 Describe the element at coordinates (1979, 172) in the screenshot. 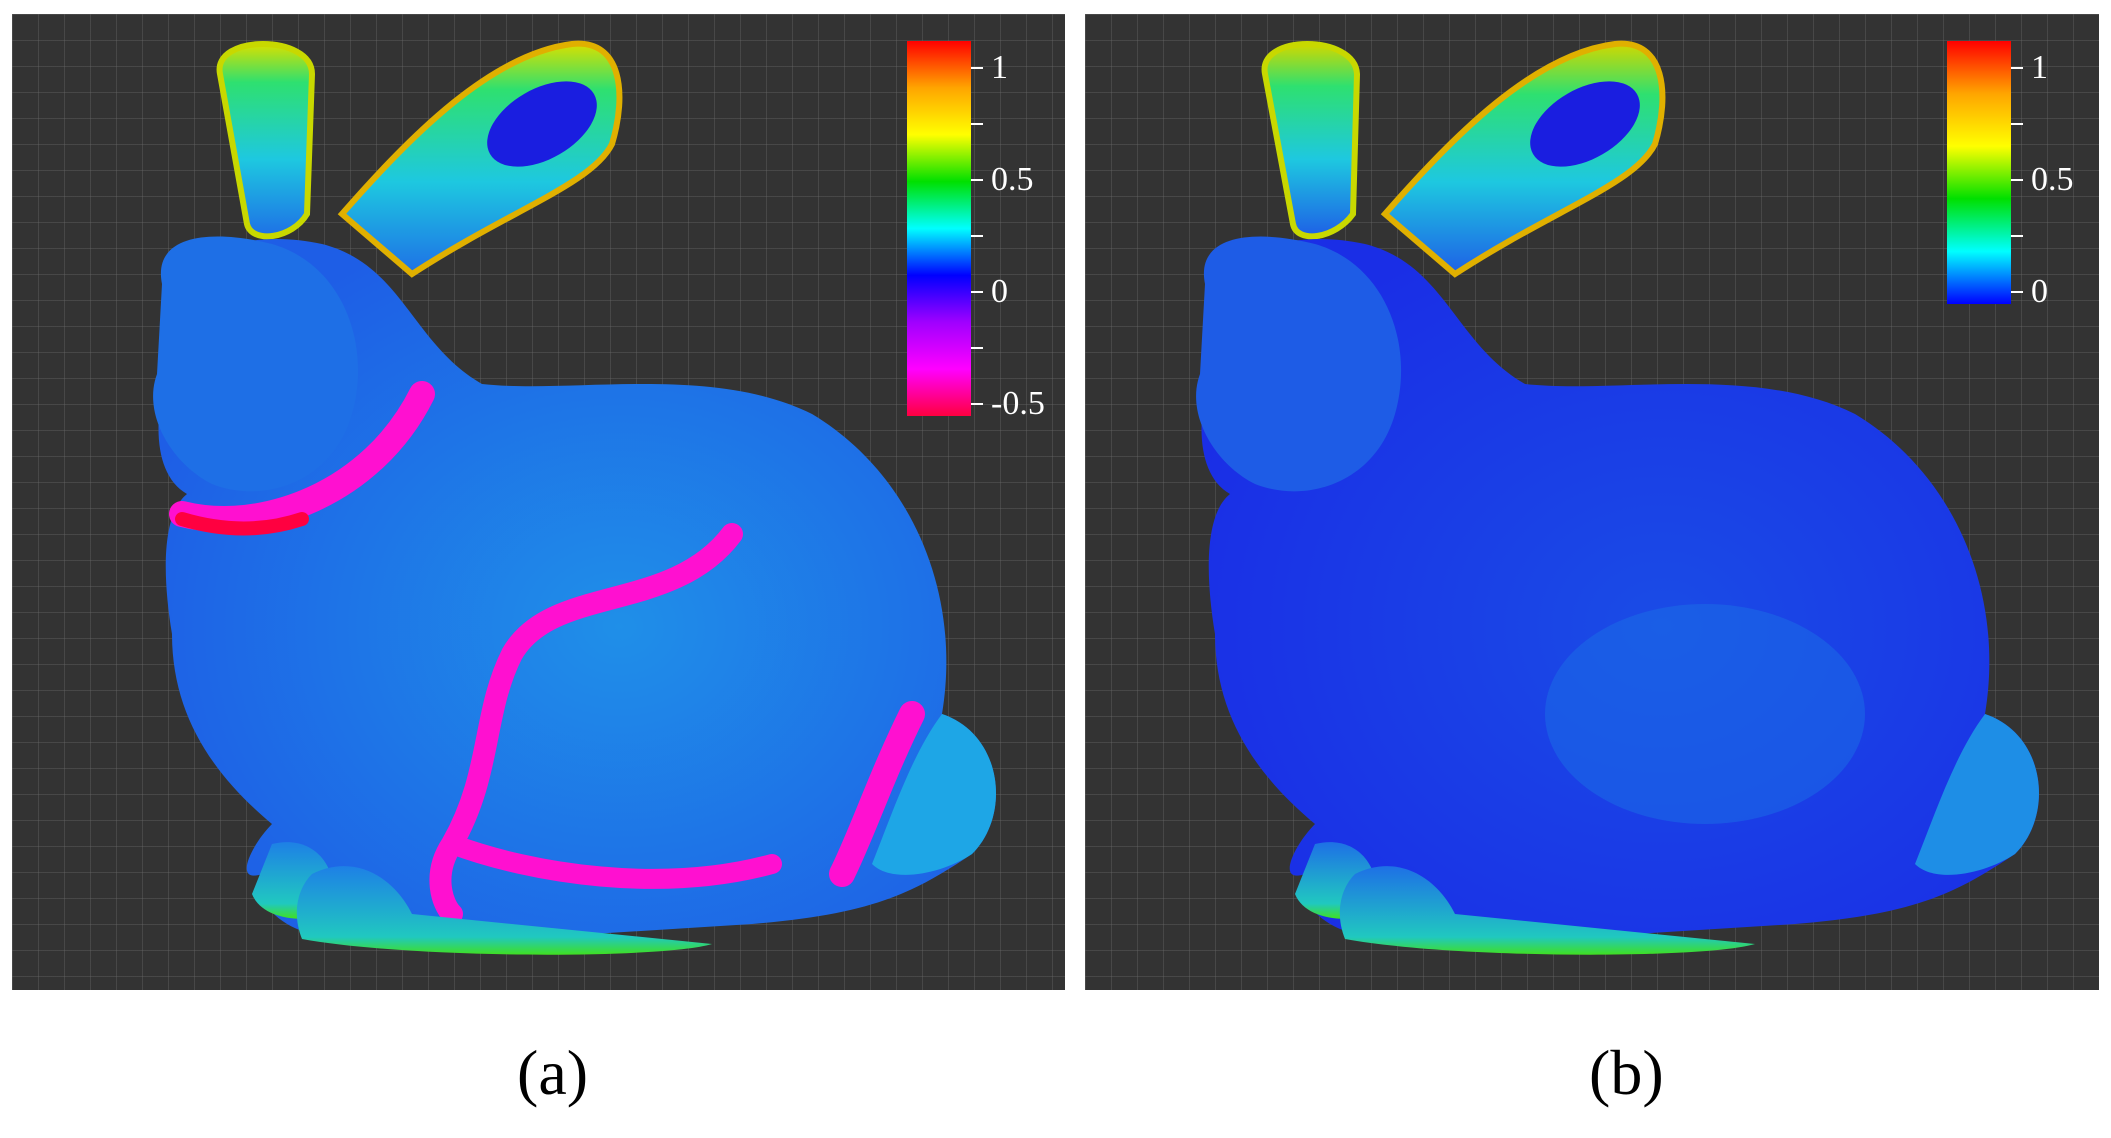

I see `colorbar-gradient-b` at that location.